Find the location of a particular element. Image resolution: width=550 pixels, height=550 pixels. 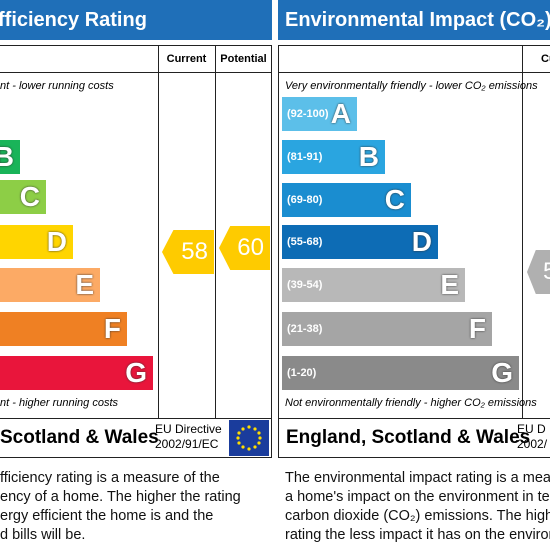

description-line: fficiency rating is a measure of the is located at coordinates (110, 478).